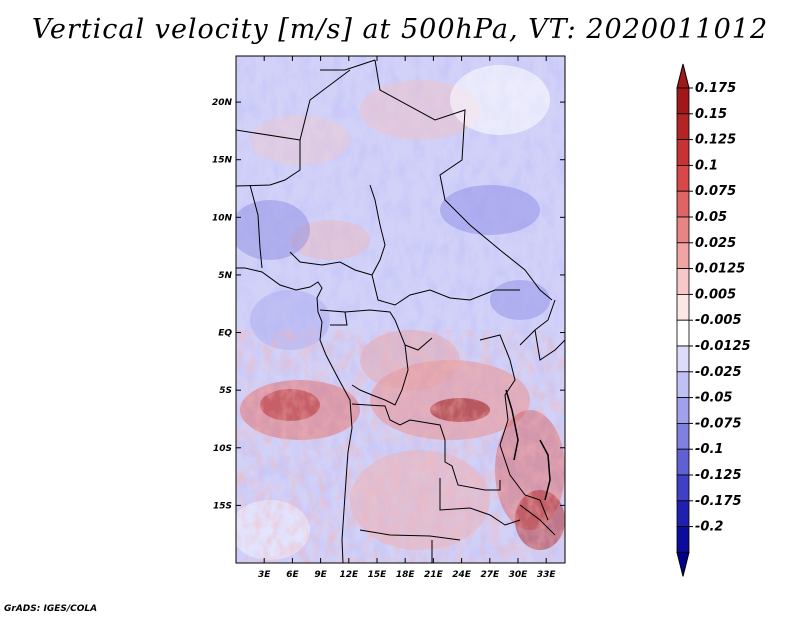 The height and width of the screenshot is (618, 800). Describe the element at coordinates (434, 575) in the screenshot. I see `x-tick-label: 21E` at that location.